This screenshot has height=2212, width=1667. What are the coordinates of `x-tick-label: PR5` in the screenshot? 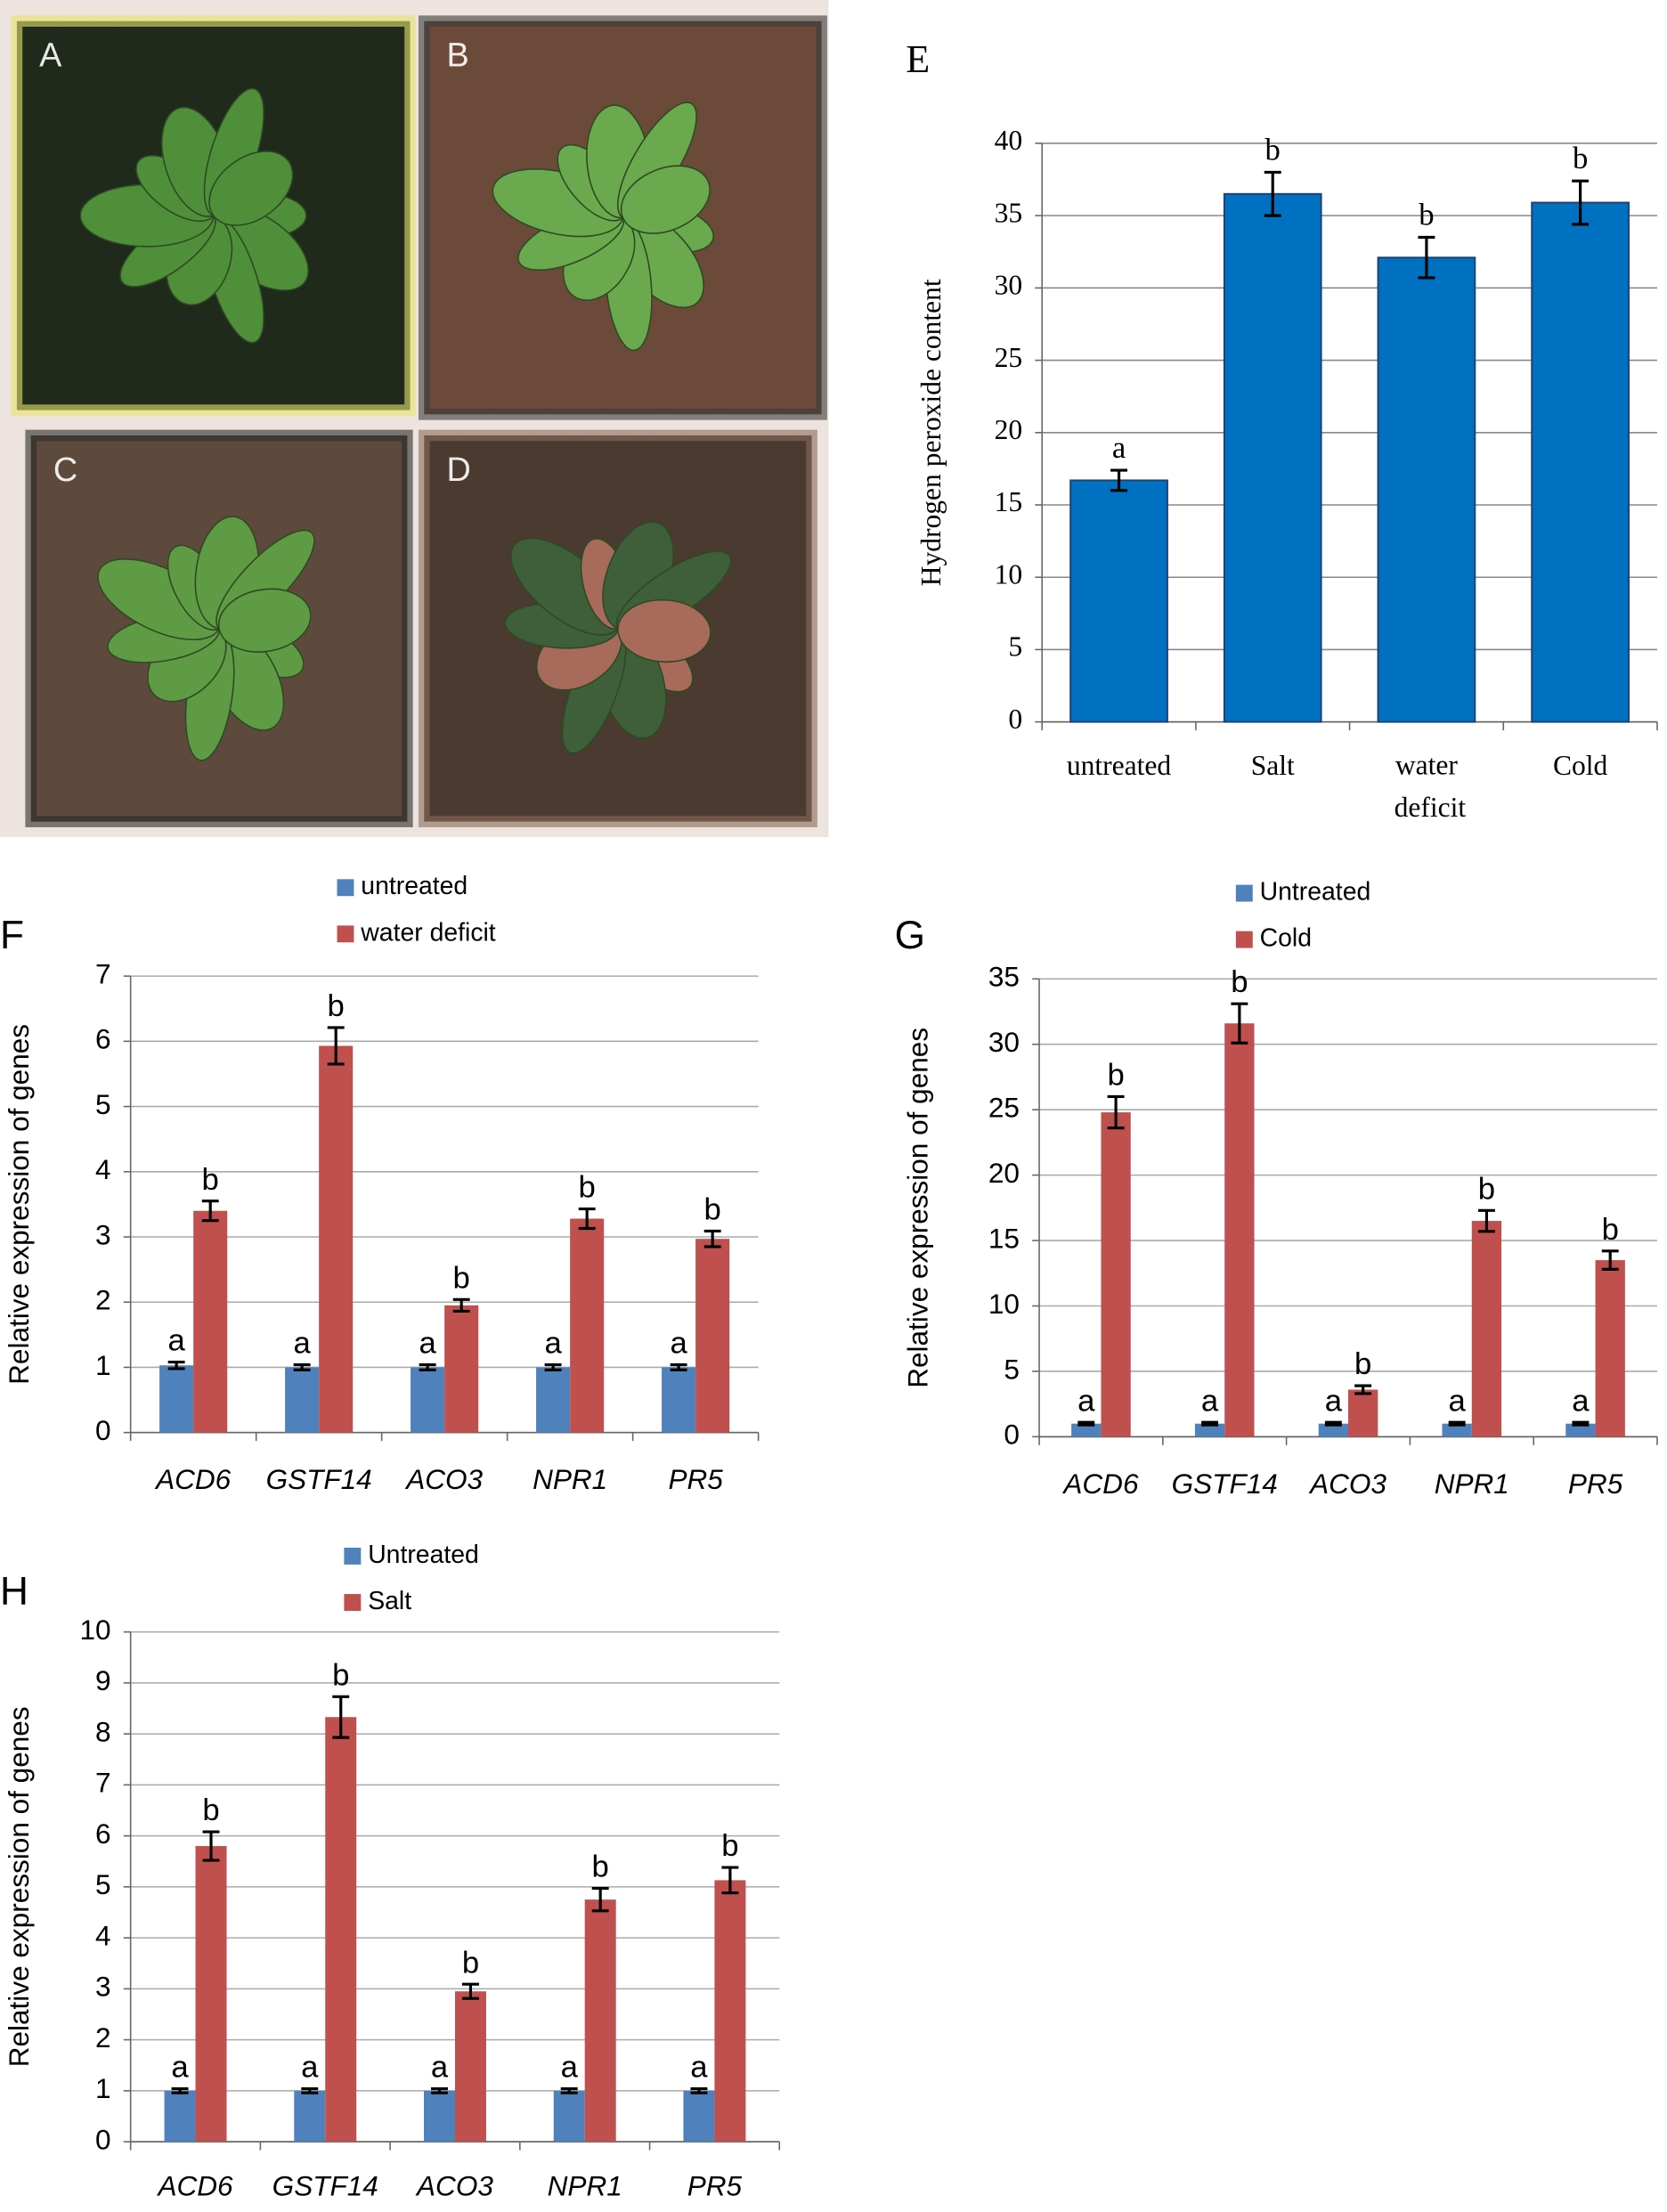 It's located at (1595, 1484).